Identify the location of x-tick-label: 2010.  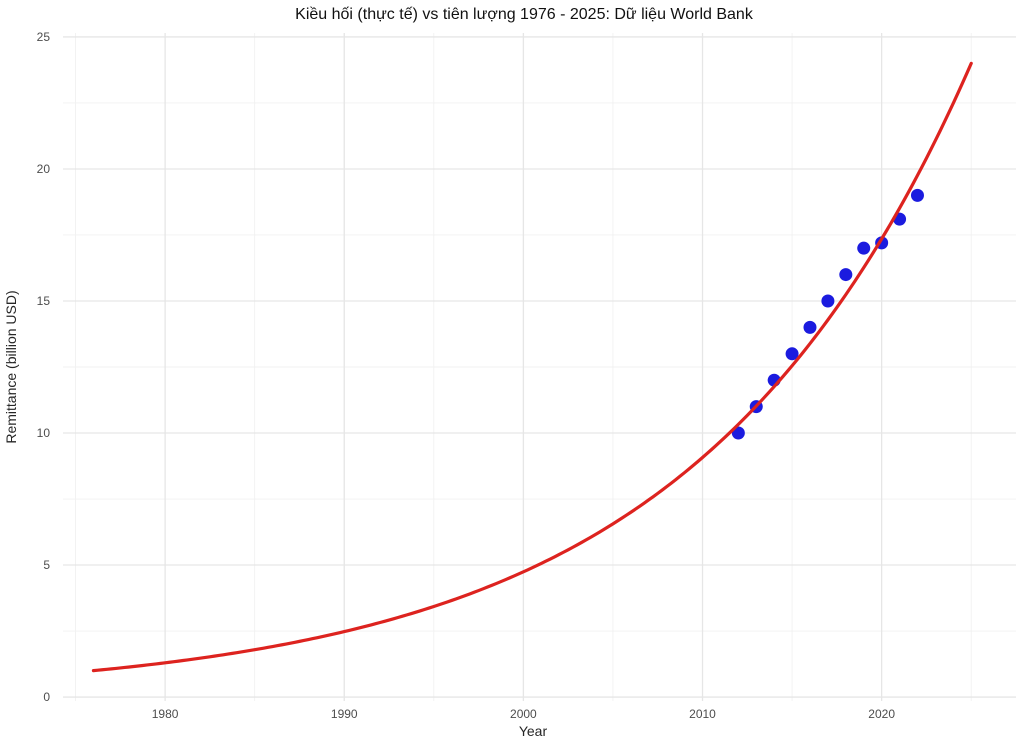
(702, 714).